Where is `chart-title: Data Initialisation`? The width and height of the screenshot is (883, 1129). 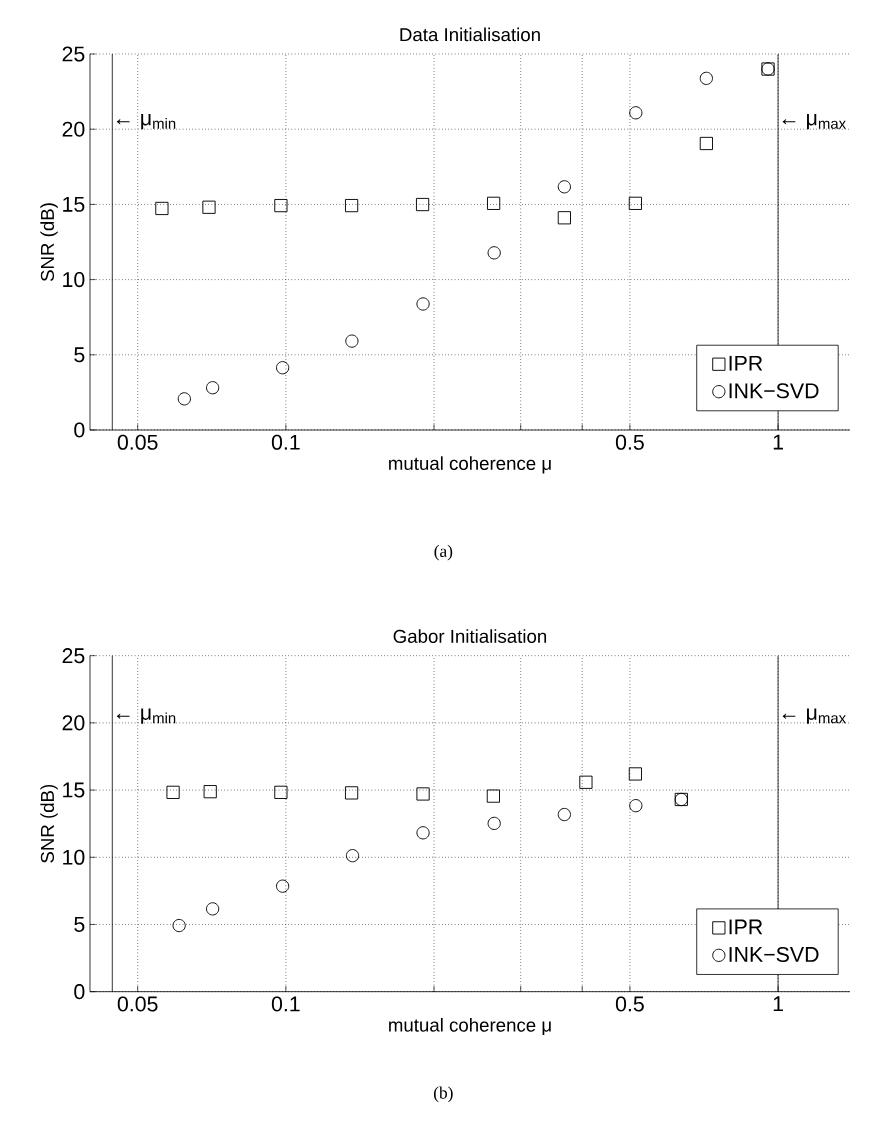
chart-title: Data Initialisation is located at coordinates (470, 34).